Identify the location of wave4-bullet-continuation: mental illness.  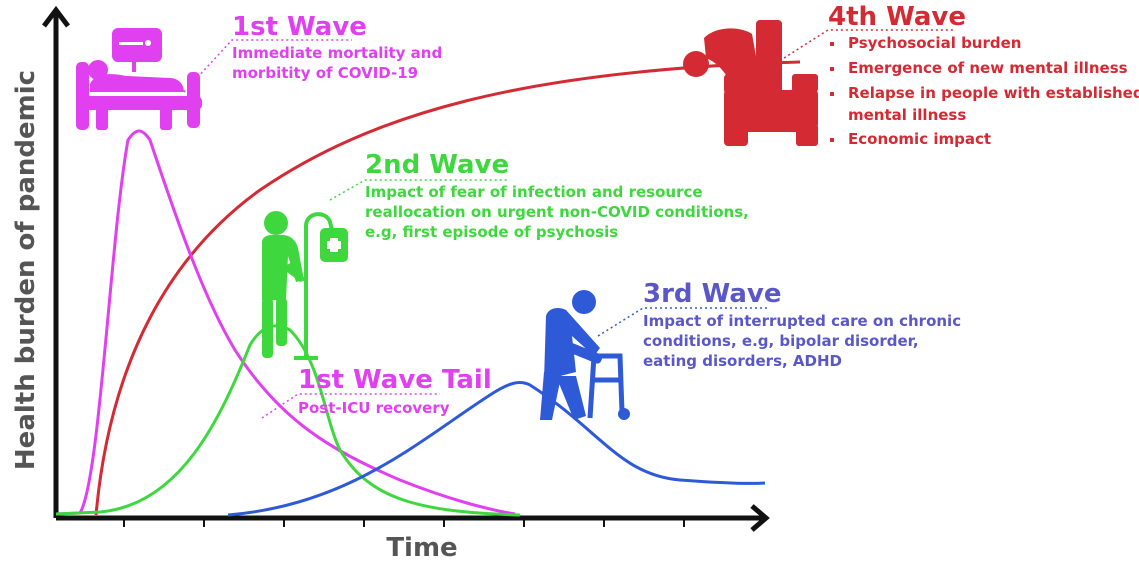
(907, 115).